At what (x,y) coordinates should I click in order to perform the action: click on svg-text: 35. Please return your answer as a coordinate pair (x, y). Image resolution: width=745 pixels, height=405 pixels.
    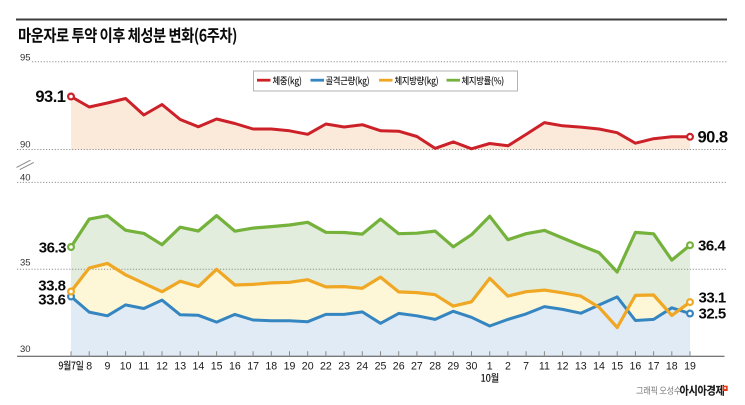
    Looking at the image, I should click on (25, 263).